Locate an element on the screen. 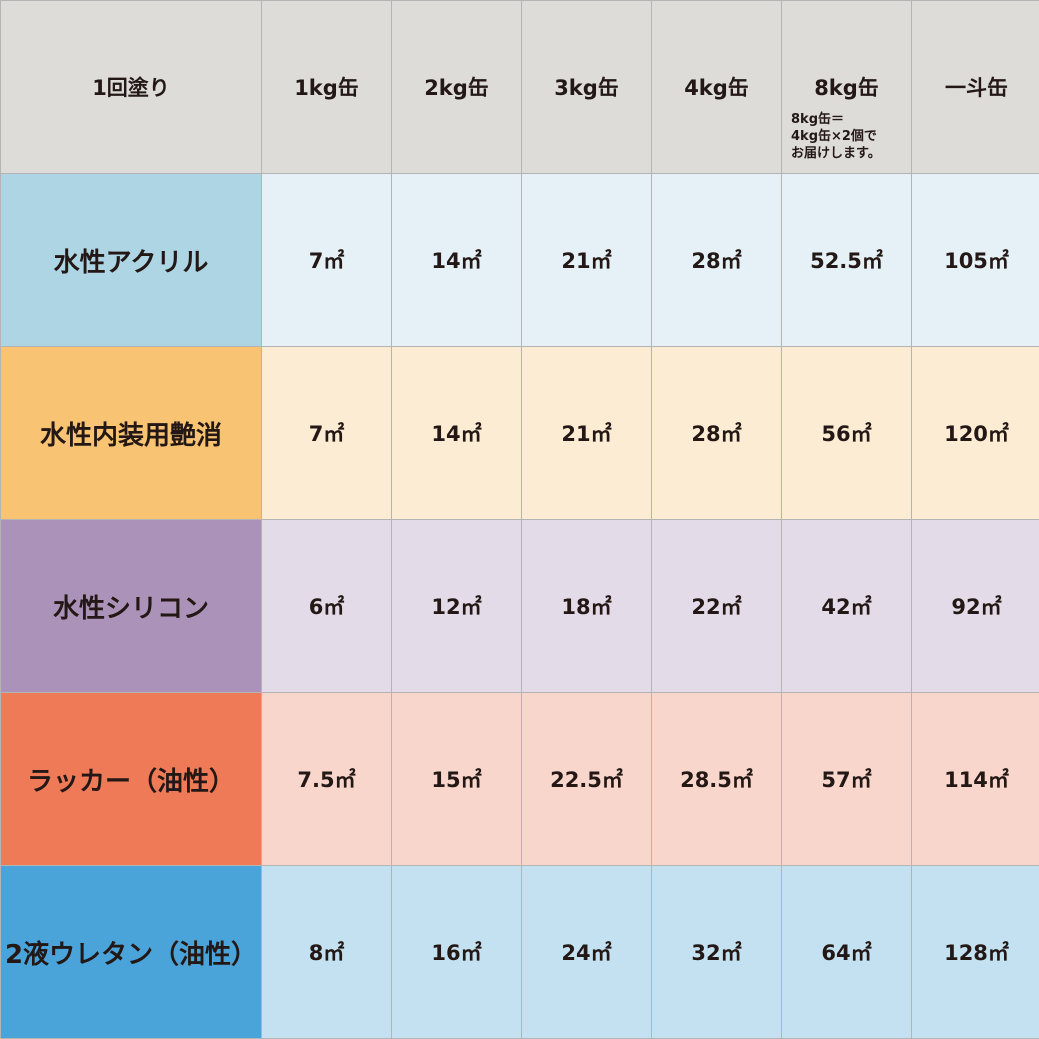  coverage-cell: 18㎡ is located at coordinates (586, 606).